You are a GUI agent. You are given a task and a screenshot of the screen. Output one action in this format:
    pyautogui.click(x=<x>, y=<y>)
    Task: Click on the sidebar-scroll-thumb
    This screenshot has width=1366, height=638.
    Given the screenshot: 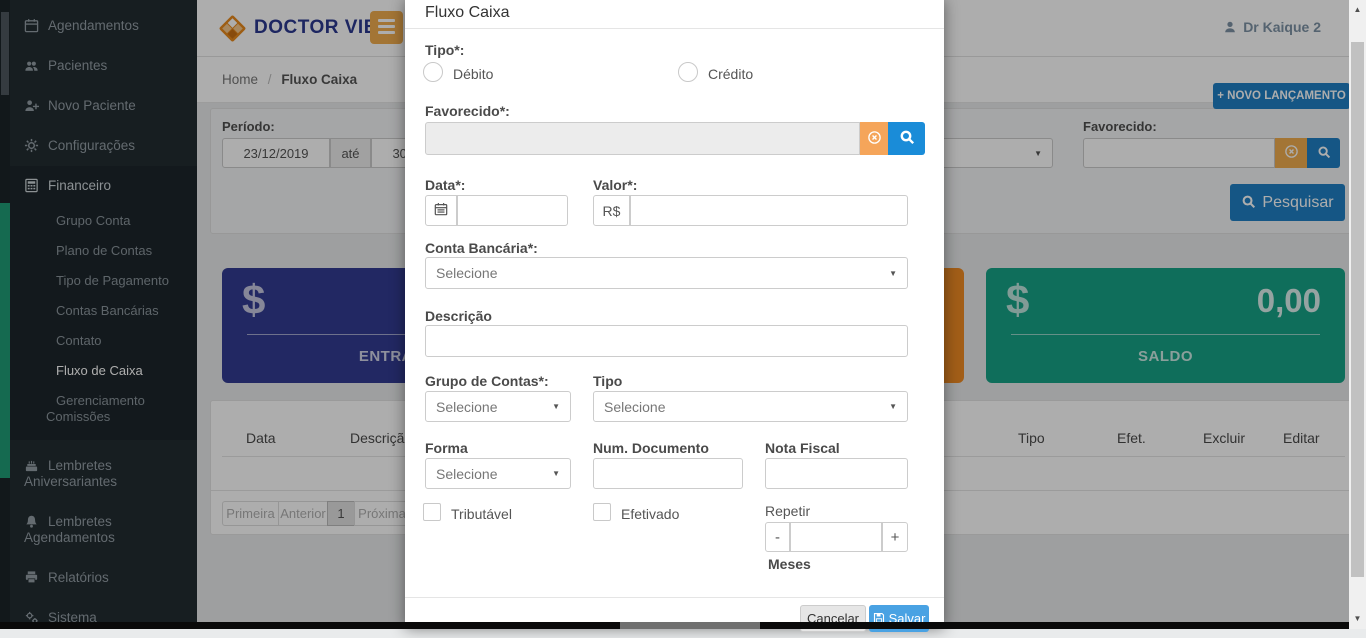 What is the action you would take?
    pyautogui.click(x=5, y=53)
    